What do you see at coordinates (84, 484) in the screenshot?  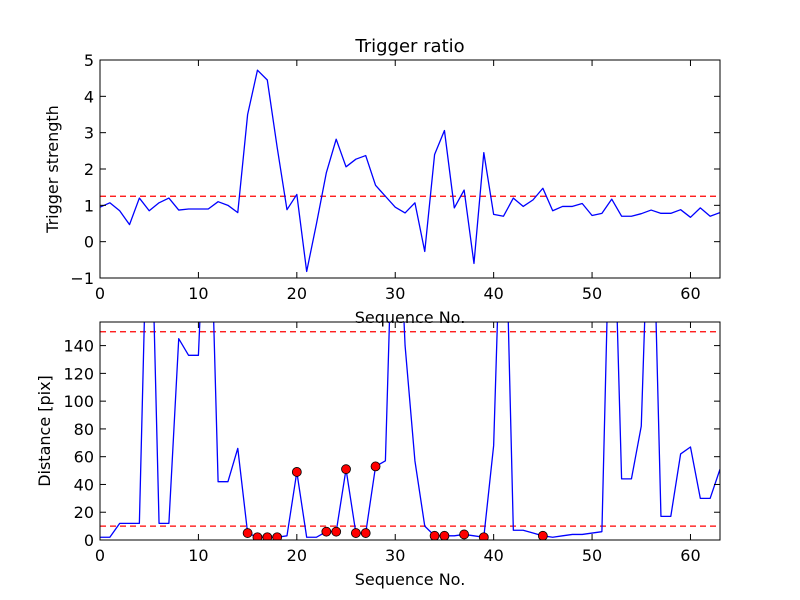 I see `y-tick-label: 40` at bounding box center [84, 484].